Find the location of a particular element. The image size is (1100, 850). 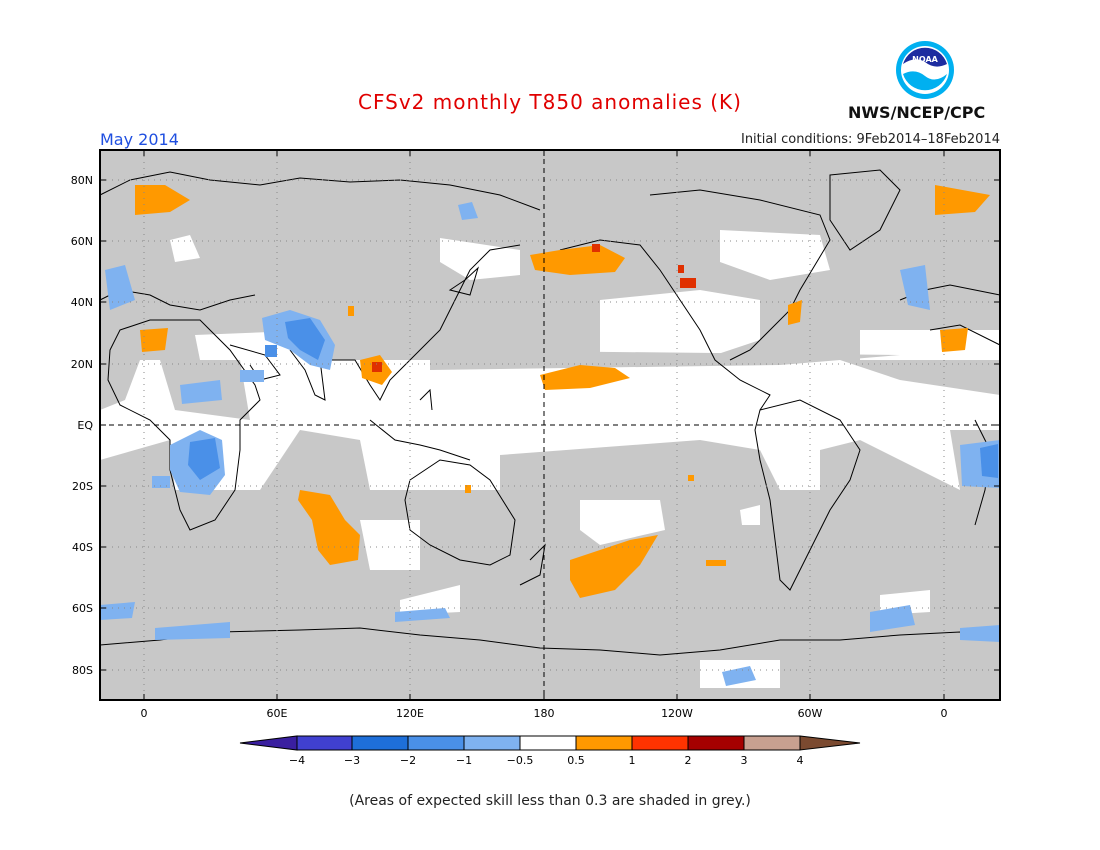

legend-tick-label: −4 is located at coordinates (297, 760).